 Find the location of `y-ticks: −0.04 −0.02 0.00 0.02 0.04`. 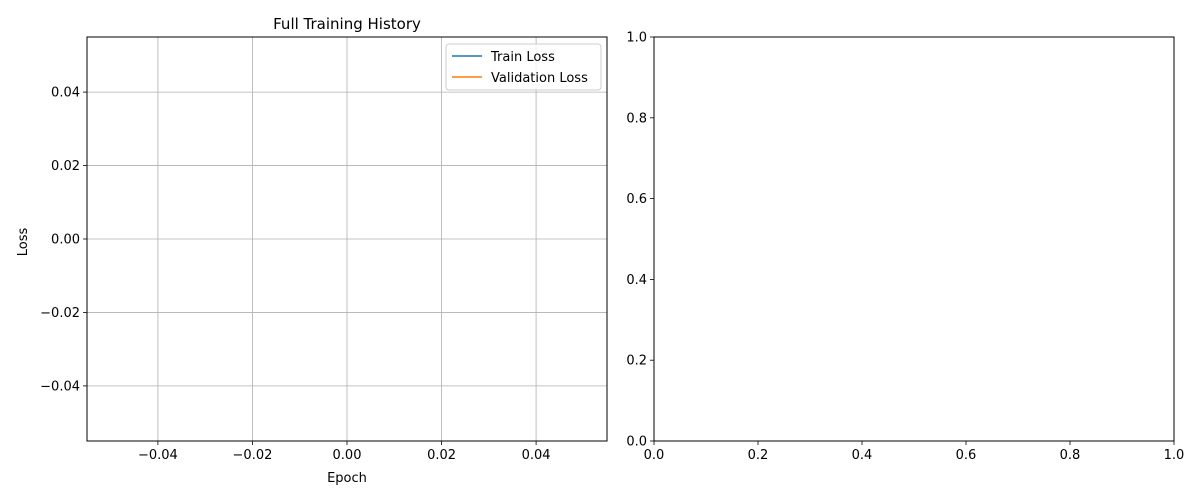

y-ticks: −0.04 −0.02 0.00 0.02 0.04 is located at coordinates (63, 240).